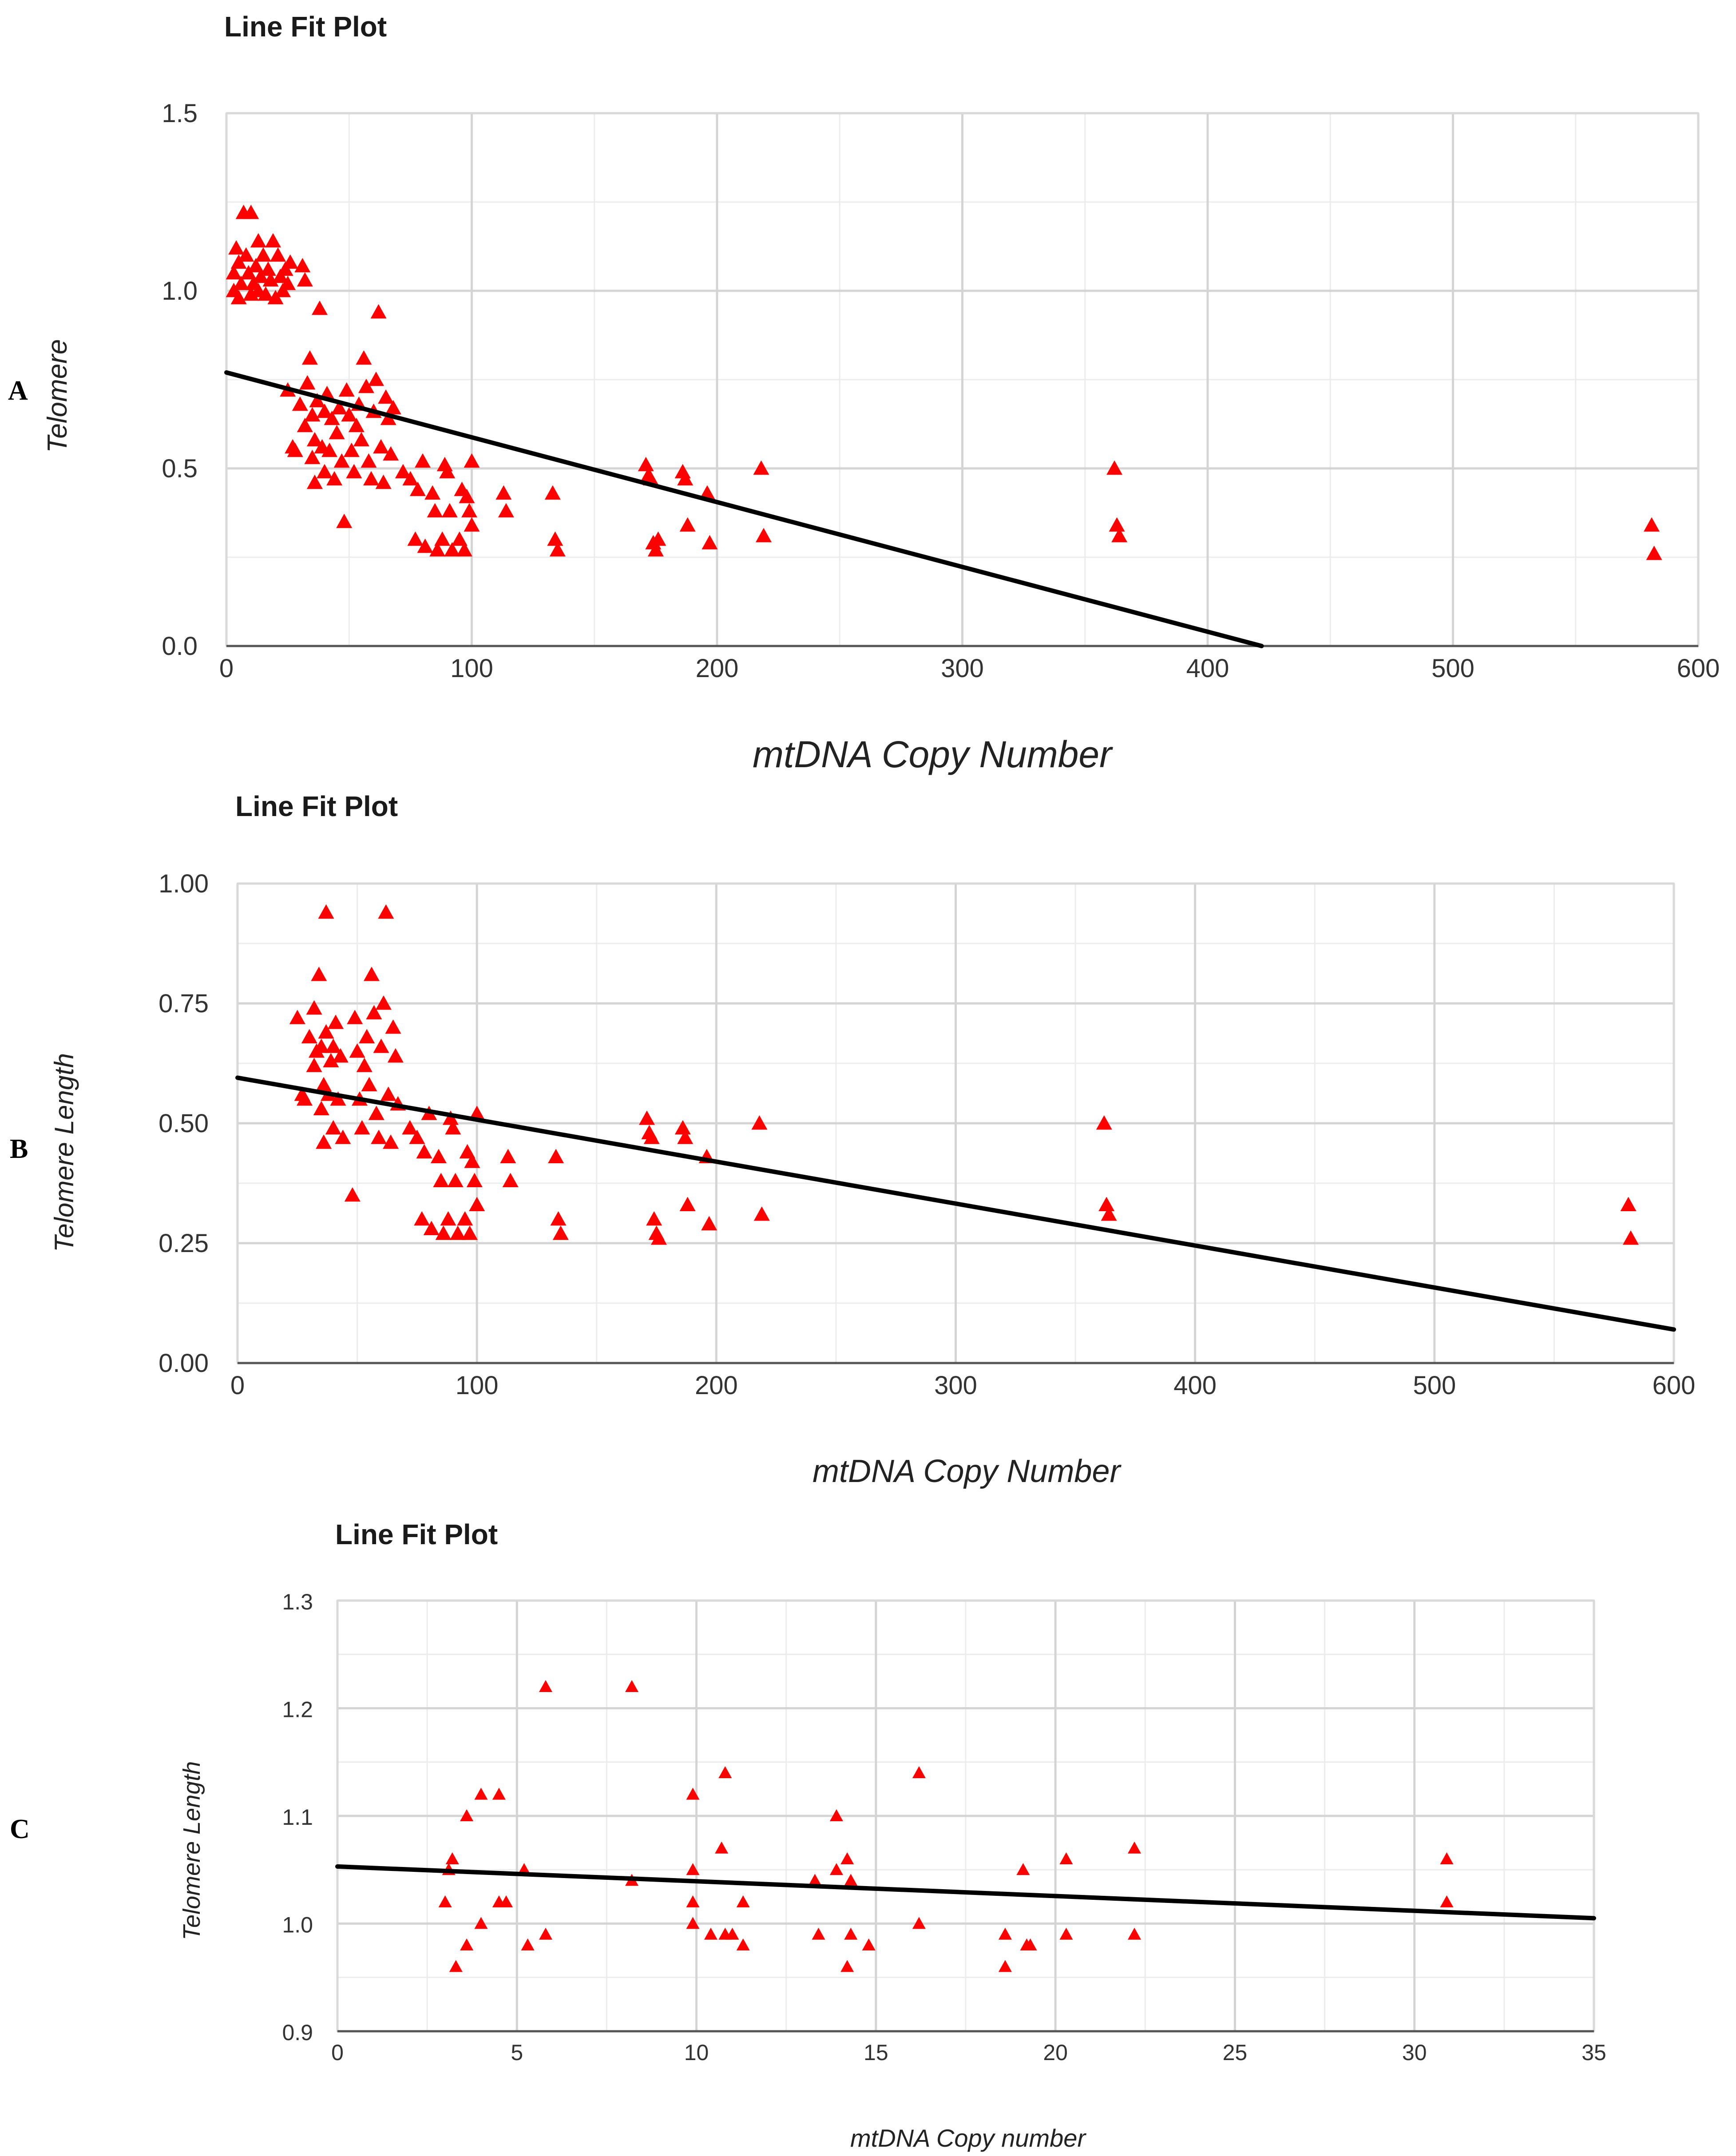  I want to click on y-tick-label: 0.75, so click(184, 1004).